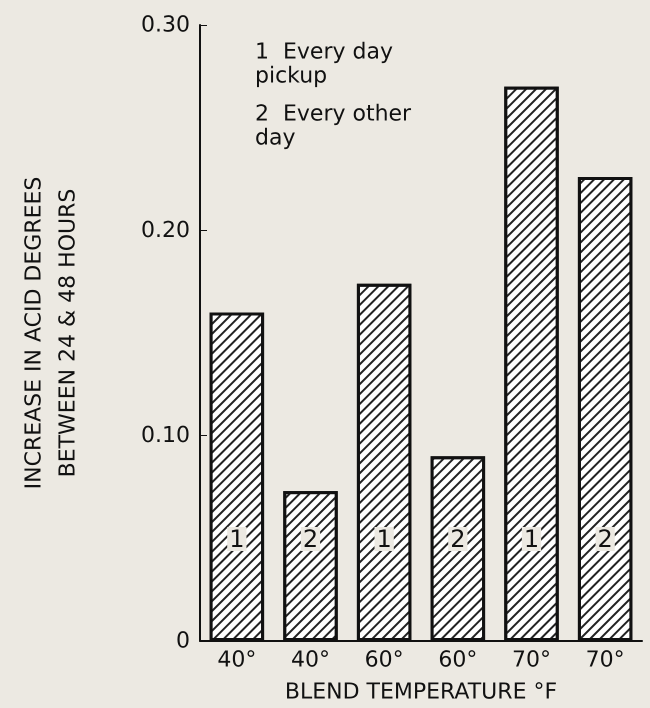  What do you see at coordinates (421, 692) in the screenshot?
I see `x-axis-title: BLEND TEMPERATURE °F` at bounding box center [421, 692].